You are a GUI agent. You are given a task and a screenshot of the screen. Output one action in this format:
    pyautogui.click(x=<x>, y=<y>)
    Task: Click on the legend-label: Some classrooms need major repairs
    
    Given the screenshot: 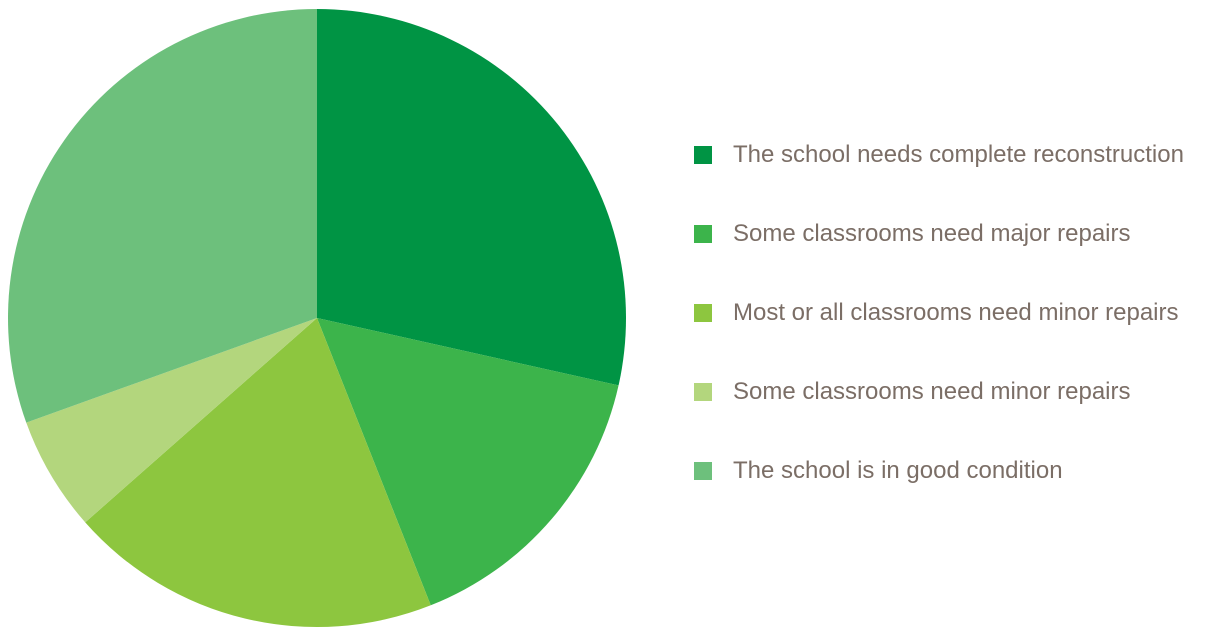 What is the action you would take?
    pyautogui.click(x=932, y=233)
    